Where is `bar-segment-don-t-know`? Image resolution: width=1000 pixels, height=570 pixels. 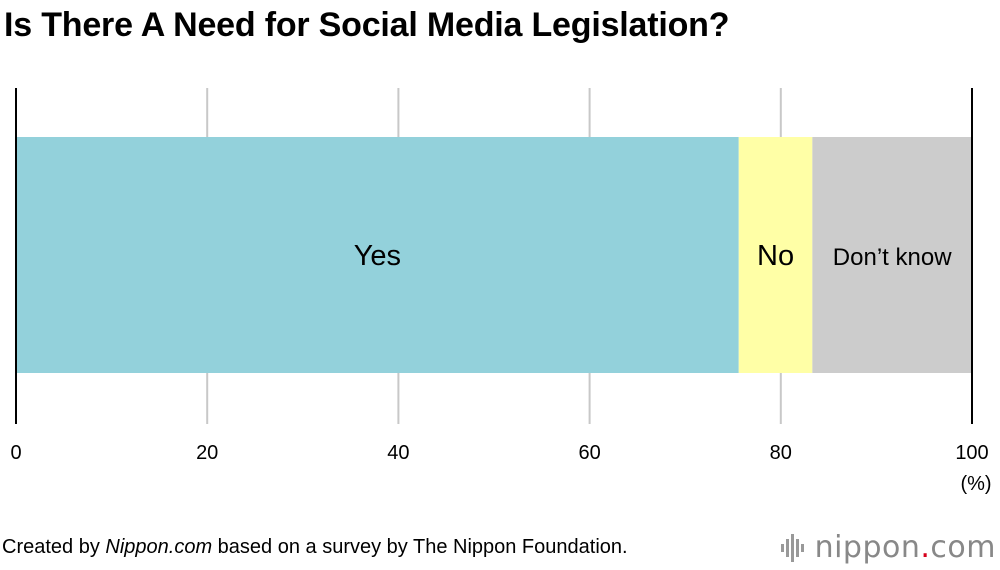
bar-segment-don-t-know is located at coordinates (892, 255).